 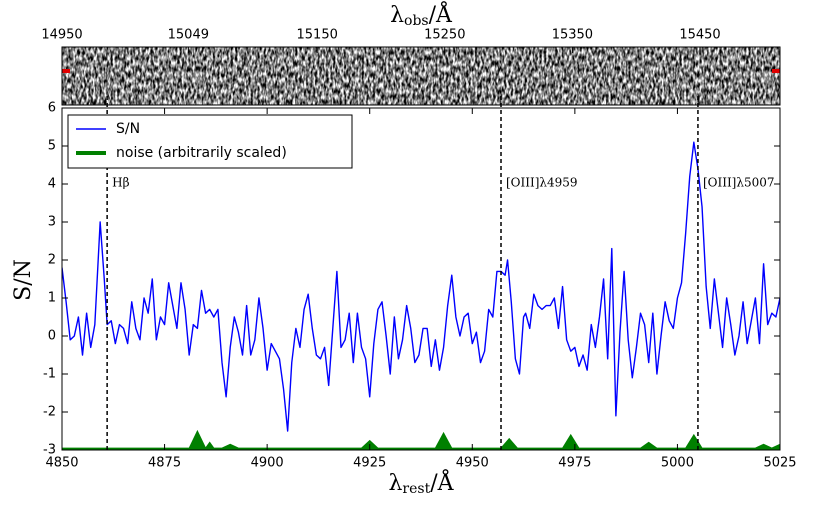 I want to click on x2-tick-label: 15350, so click(x=572, y=35).